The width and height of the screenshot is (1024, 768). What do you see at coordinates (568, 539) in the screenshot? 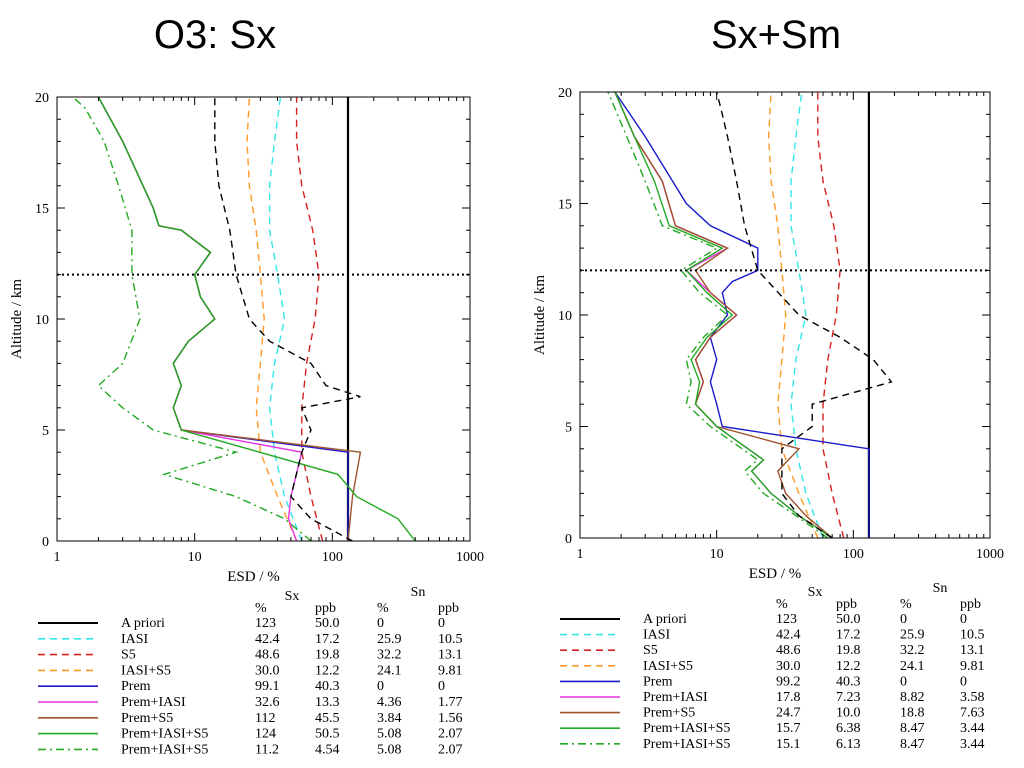
I see `y-tick-label: 0` at bounding box center [568, 539].